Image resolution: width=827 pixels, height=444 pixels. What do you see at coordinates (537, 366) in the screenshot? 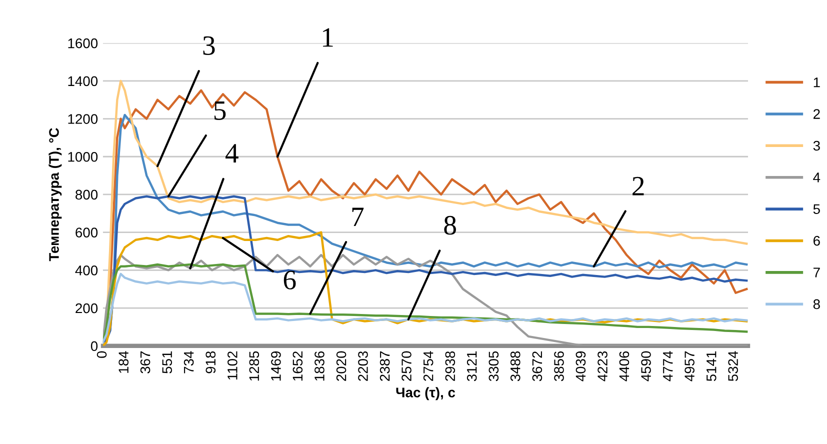
I see `x-tick-label: 3672` at bounding box center [537, 366].